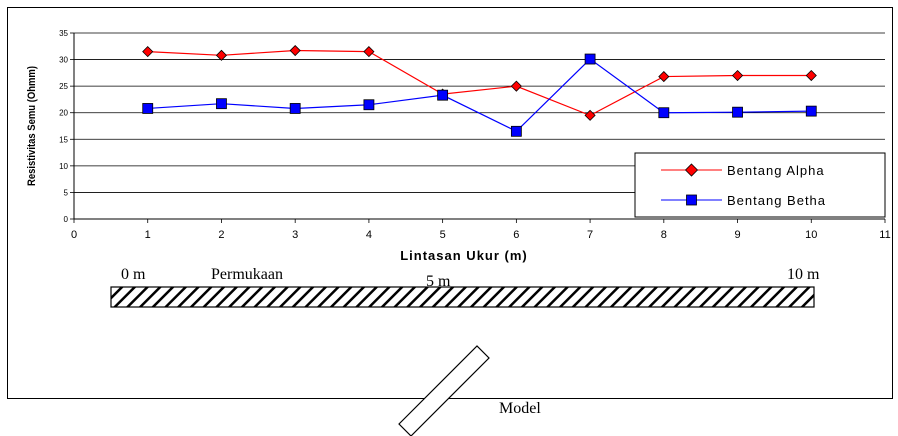 This screenshot has height=436, width=898. I want to click on y-tick-label: 35, so click(63, 33).